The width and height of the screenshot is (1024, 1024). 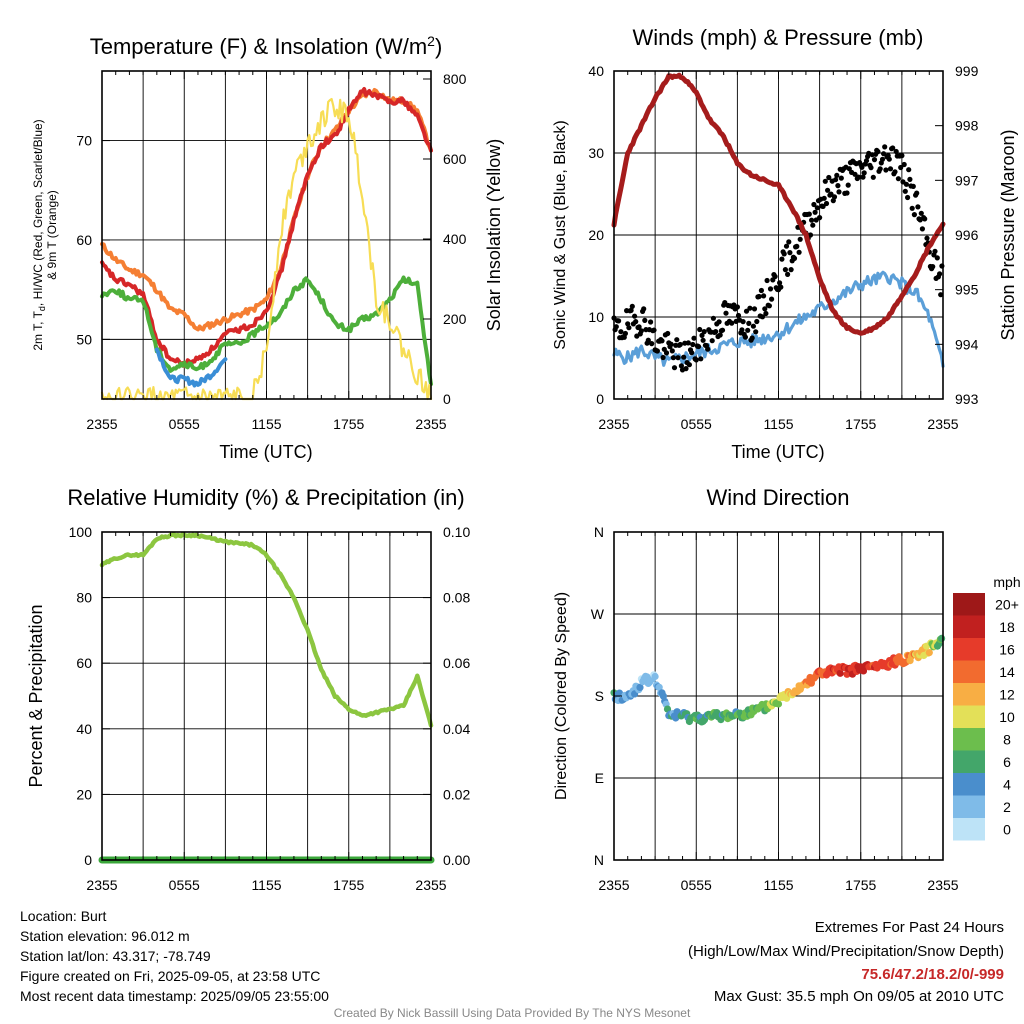 What do you see at coordinates (494, 235) in the screenshot?
I see `y2-axis-label: Solar Insolation (Yellow)` at bounding box center [494, 235].